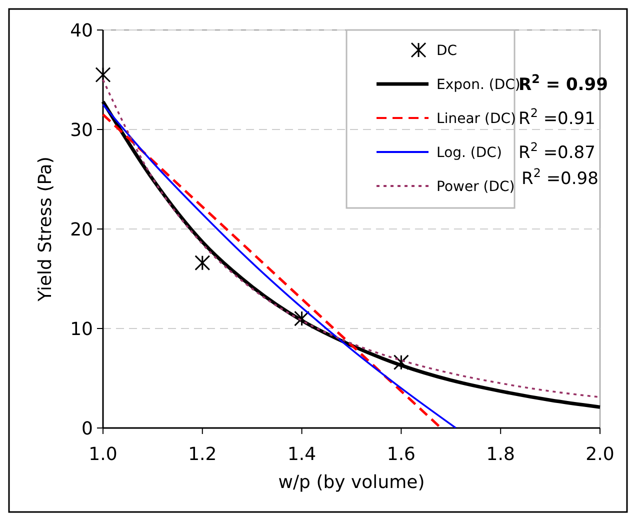  What do you see at coordinates (45, 229) in the screenshot?
I see `y-axis-title: Yield Stress (Pa)` at bounding box center [45, 229].